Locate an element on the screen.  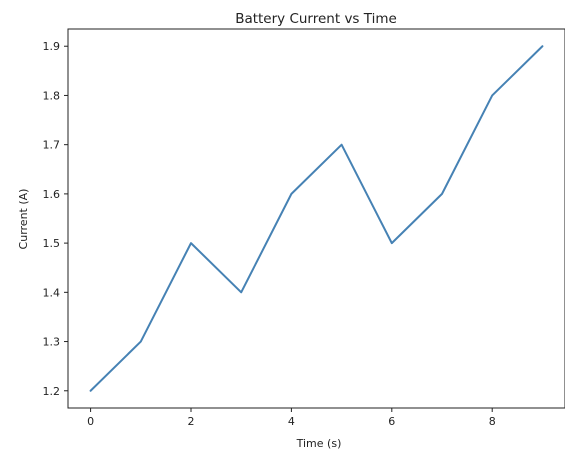
x-tick-label: 6 is located at coordinates (391, 421).